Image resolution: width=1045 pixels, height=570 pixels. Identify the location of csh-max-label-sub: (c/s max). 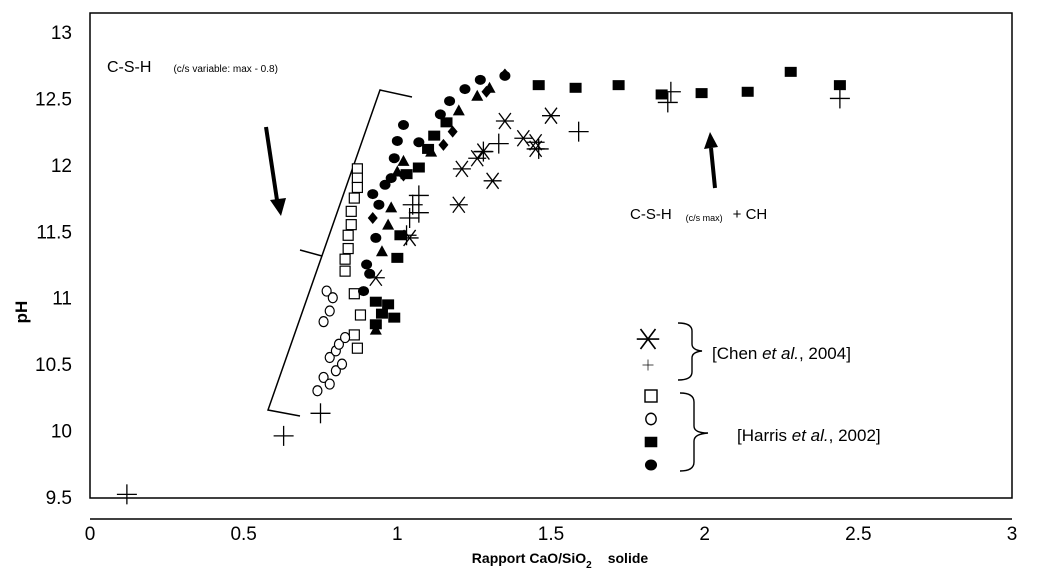
(704, 218).